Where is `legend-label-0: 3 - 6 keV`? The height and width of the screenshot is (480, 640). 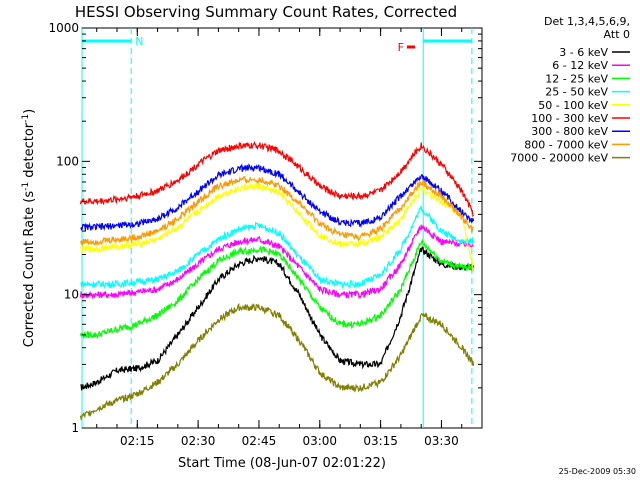 legend-label-0: 3 - 6 keV is located at coordinates (583, 52).